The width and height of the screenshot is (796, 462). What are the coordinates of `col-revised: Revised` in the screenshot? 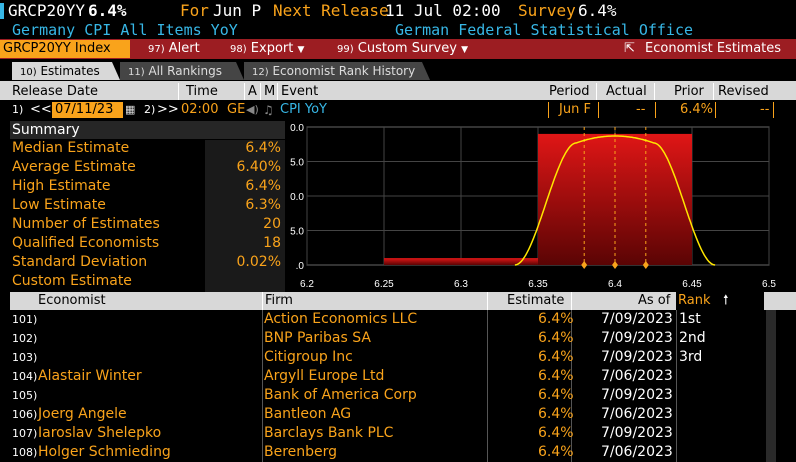 It's located at (743, 91).